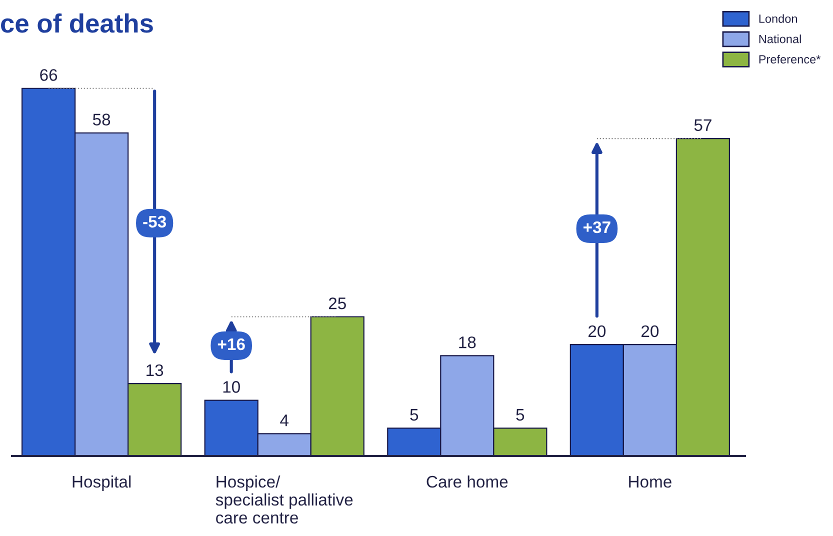  Describe the element at coordinates (778, 18) in the screenshot. I see `legend-label: London` at that location.